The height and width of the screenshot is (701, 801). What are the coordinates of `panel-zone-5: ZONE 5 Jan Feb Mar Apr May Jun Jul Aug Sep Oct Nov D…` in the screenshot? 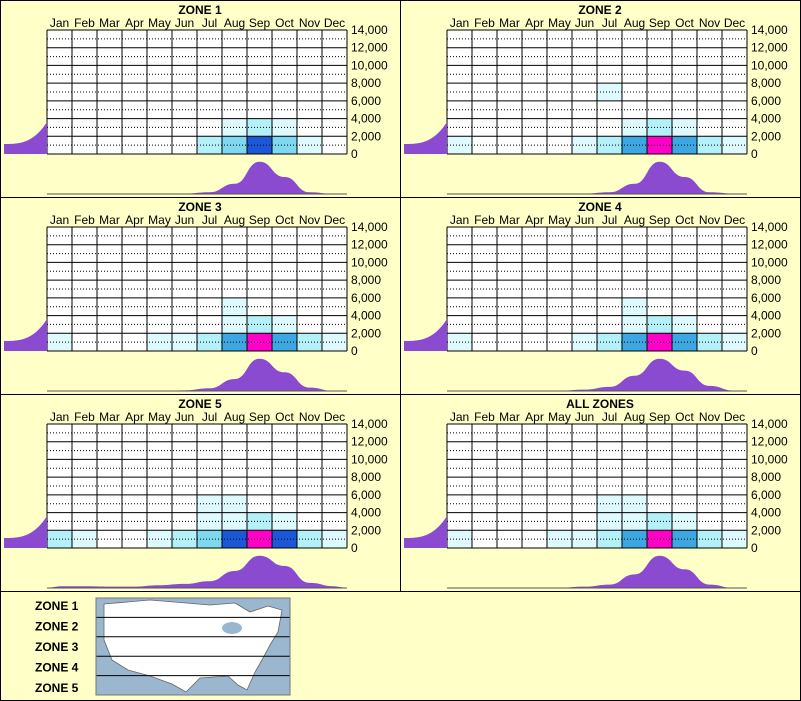 It's located at (200, 493).